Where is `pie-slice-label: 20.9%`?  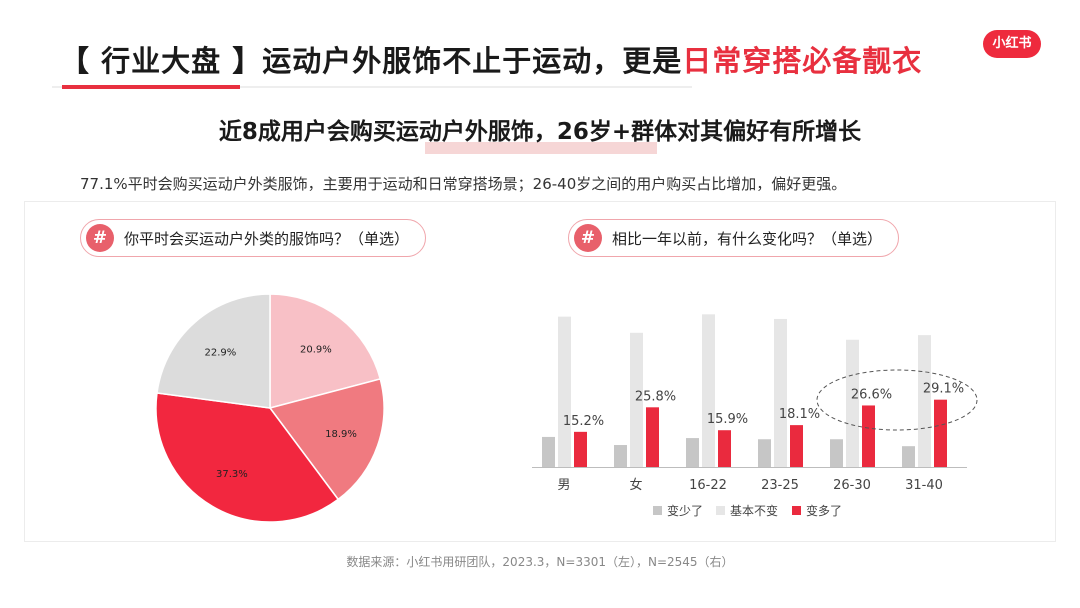
pie-slice-label: 20.9% is located at coordinates (316, 349).